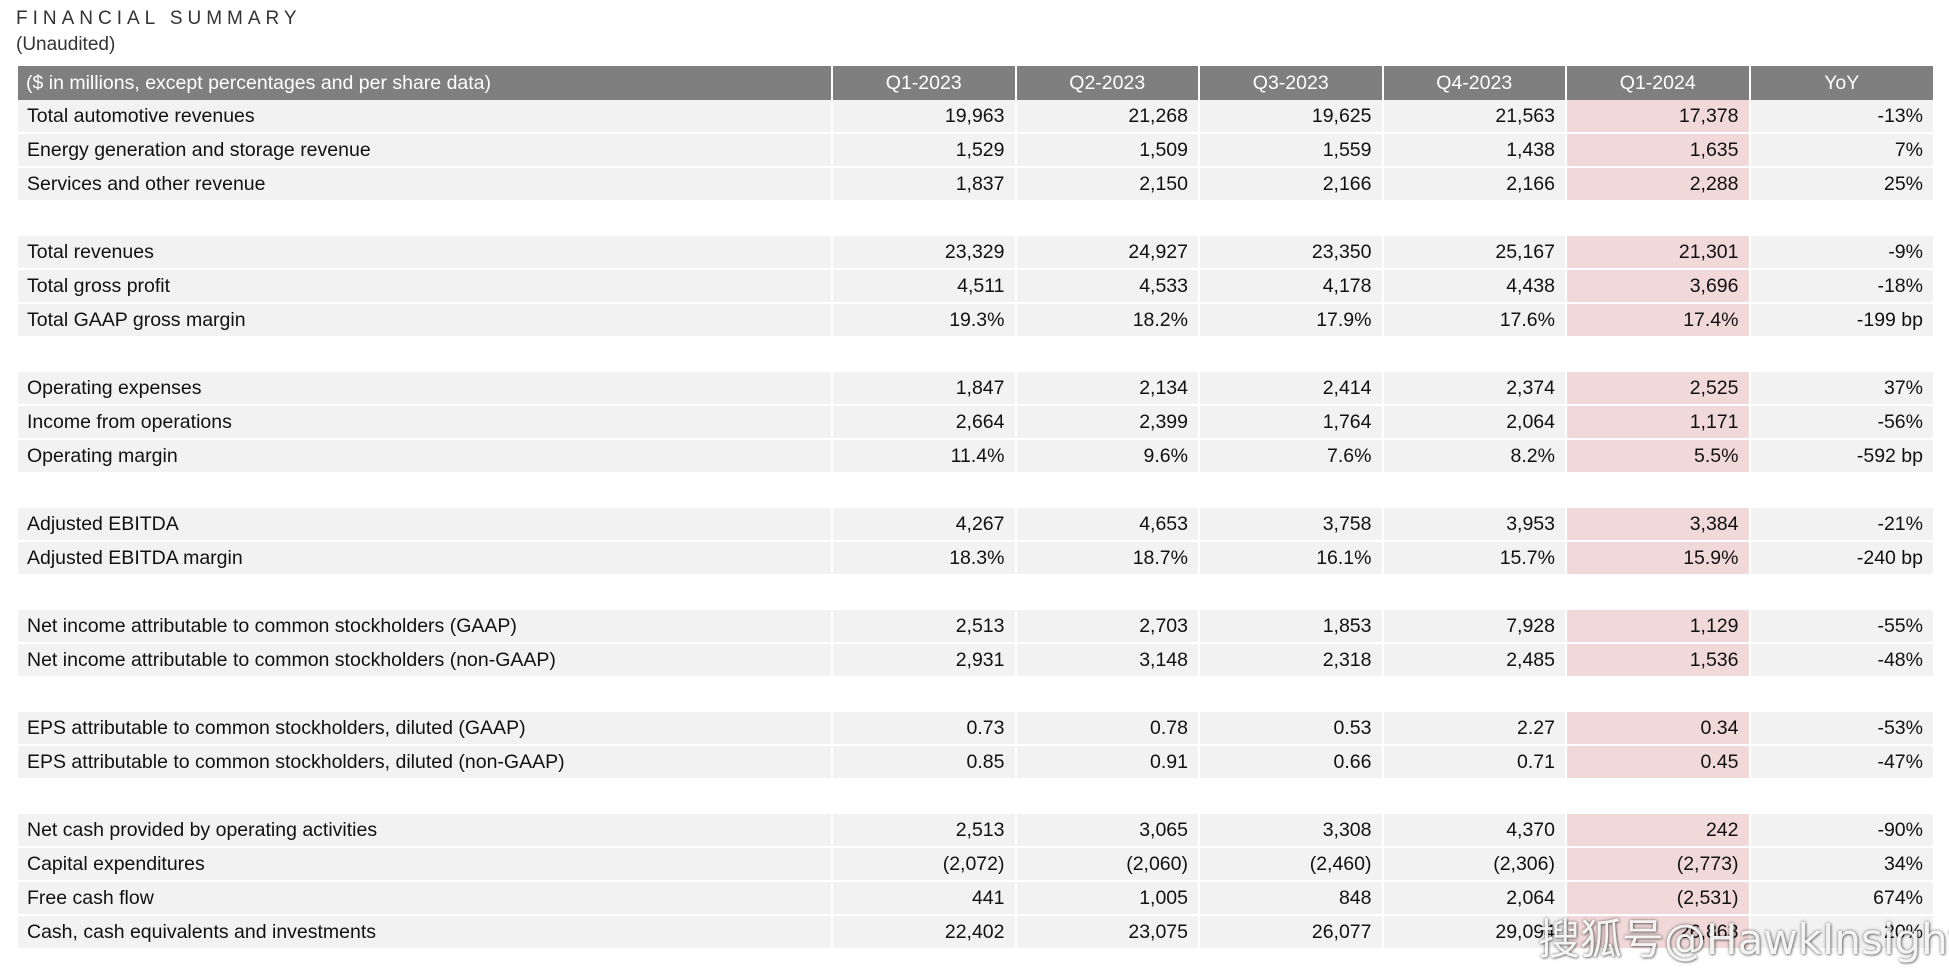  I want to click on value-cell: 5.5%, so click(1657, 456).